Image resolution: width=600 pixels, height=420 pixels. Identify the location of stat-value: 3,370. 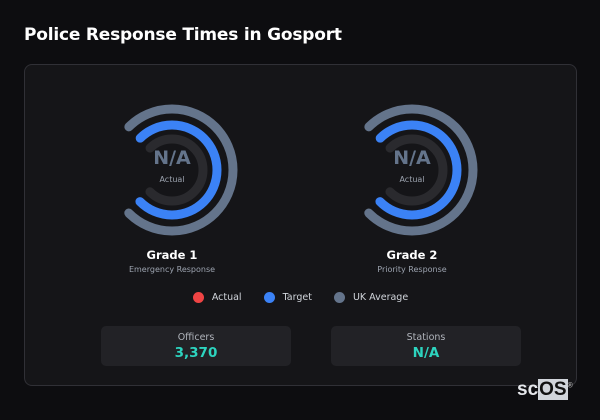
(196, 353).